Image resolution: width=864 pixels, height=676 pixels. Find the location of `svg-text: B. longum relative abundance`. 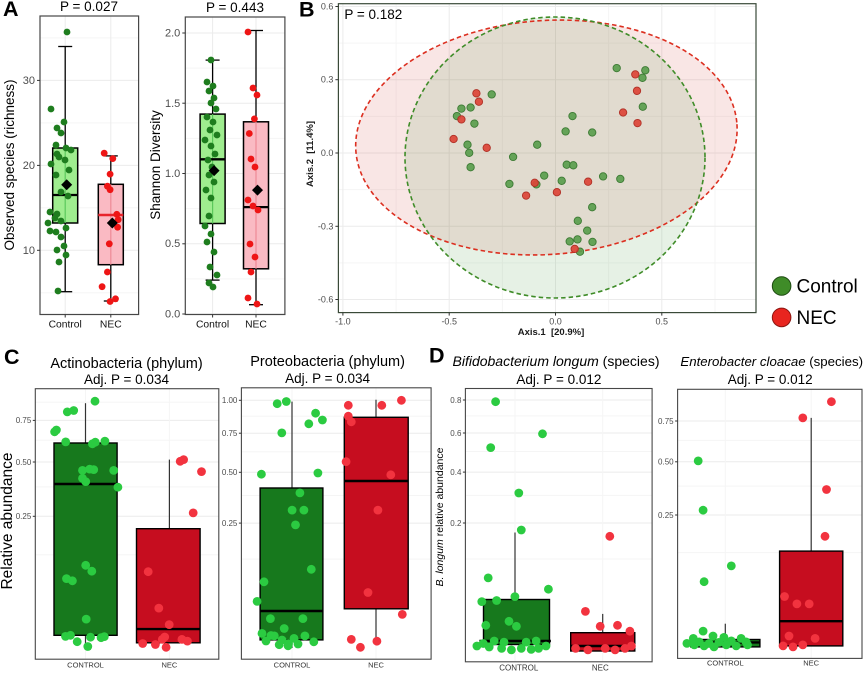

svg-text: B. longum relative abundance is located at coordinates (440, 516).